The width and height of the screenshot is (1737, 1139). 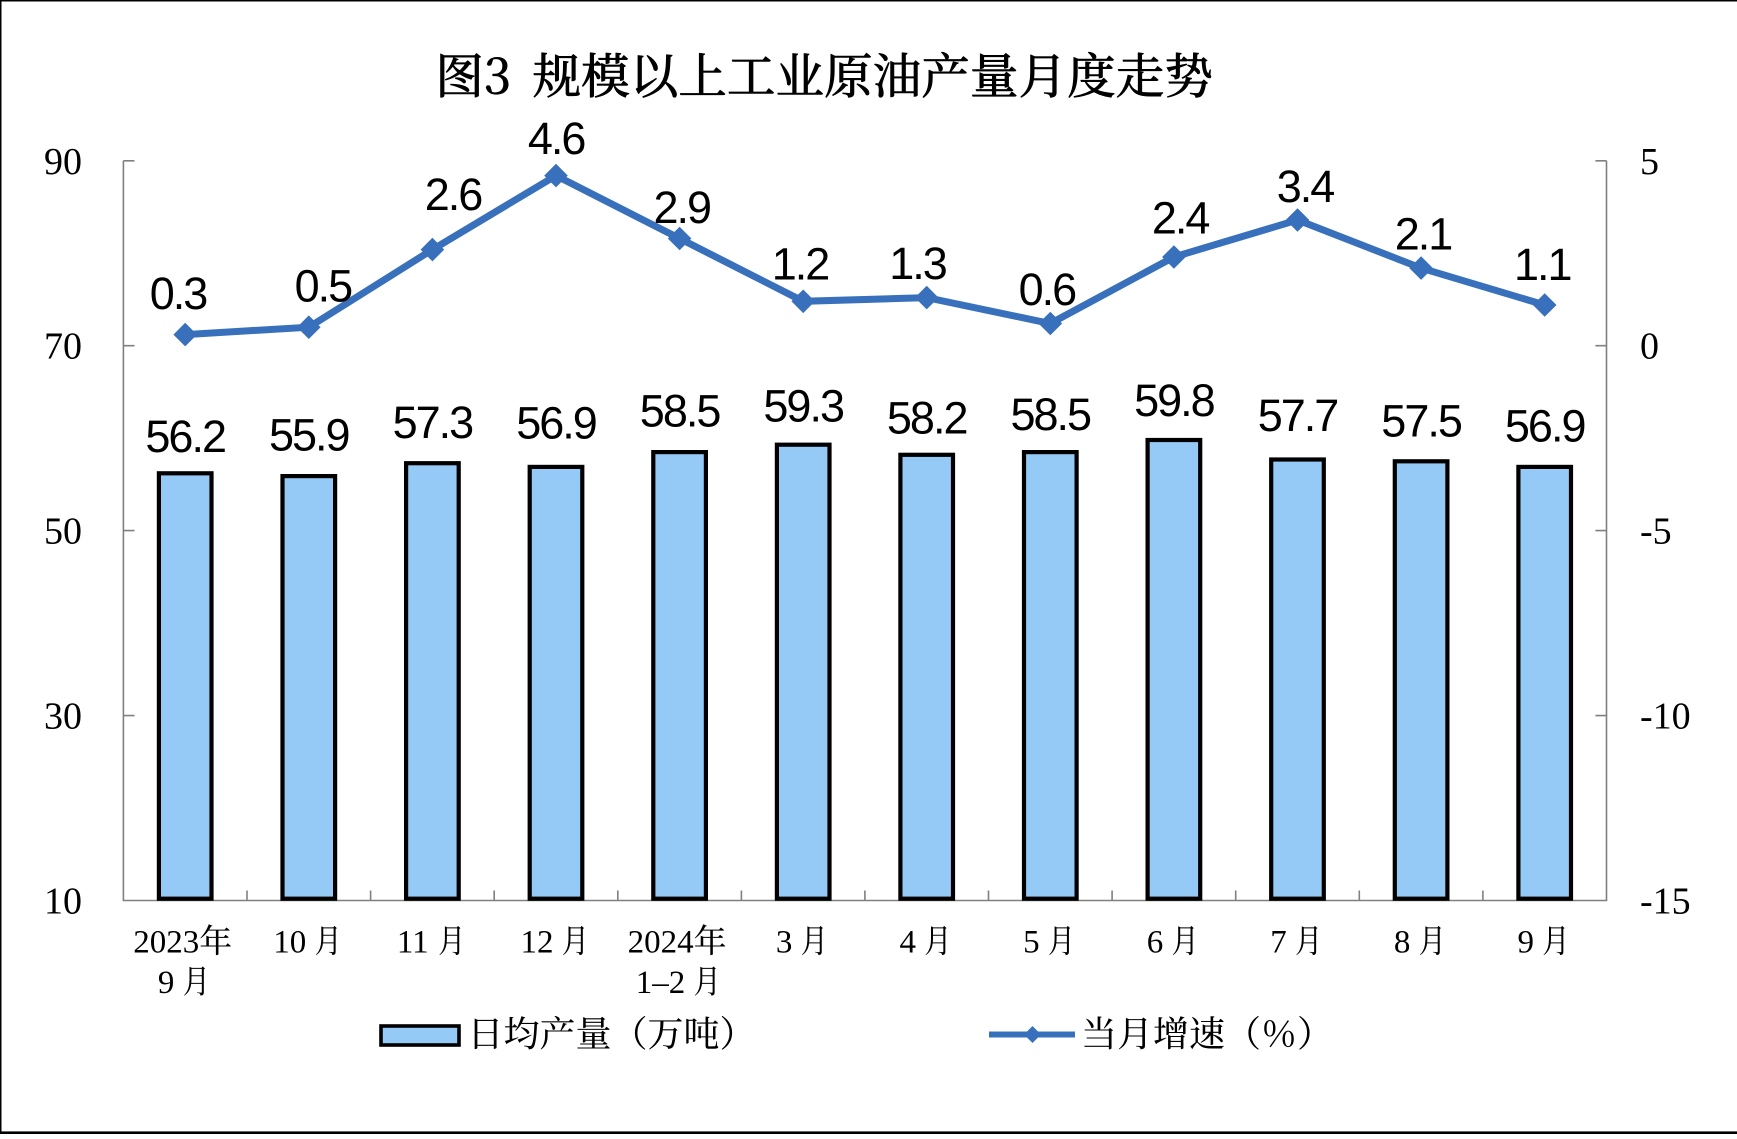 I want to click on svg-text: 55.9, so click(x=309, y=435).